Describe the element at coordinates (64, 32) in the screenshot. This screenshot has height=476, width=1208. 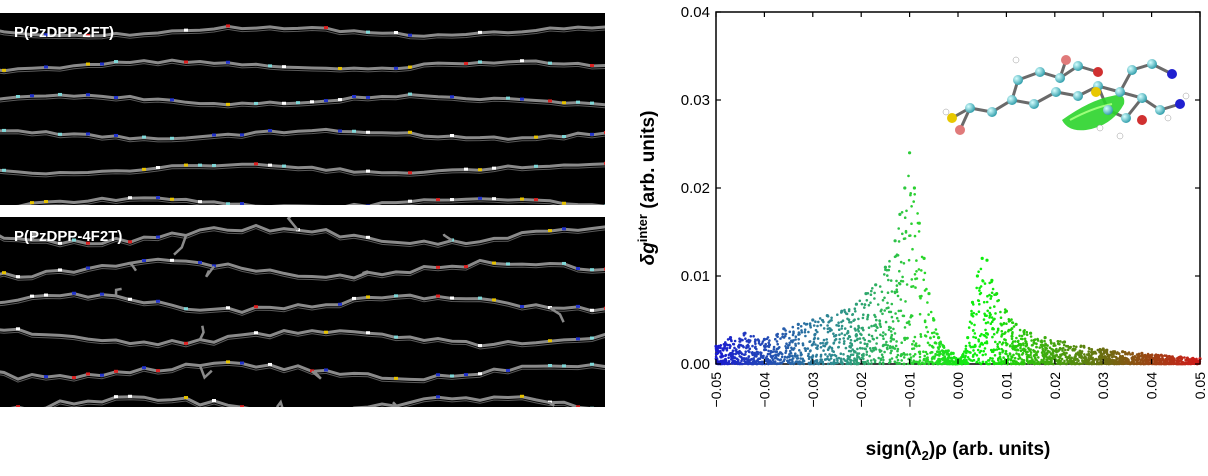
I see `panel-label-top: P(PzDPP-2FT)` at that location.